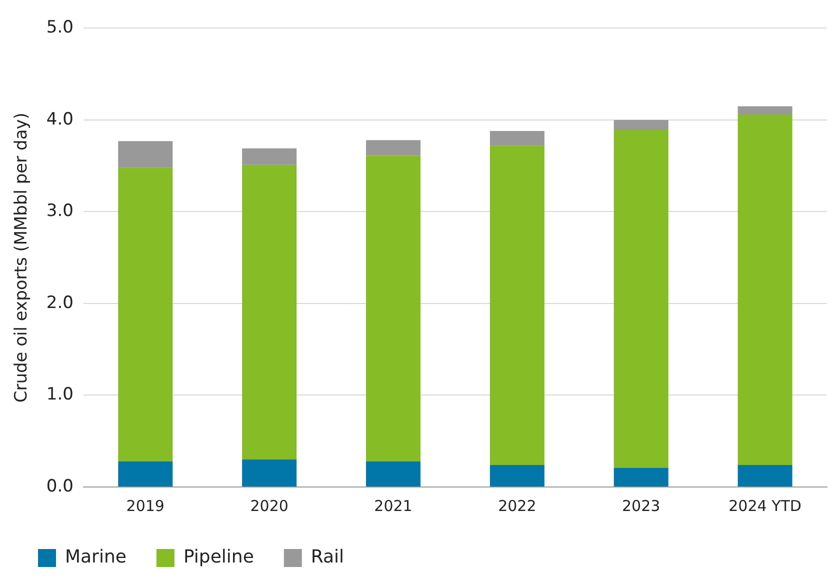  I want to click on y-tick-label: 5.0, so click(60, 28).